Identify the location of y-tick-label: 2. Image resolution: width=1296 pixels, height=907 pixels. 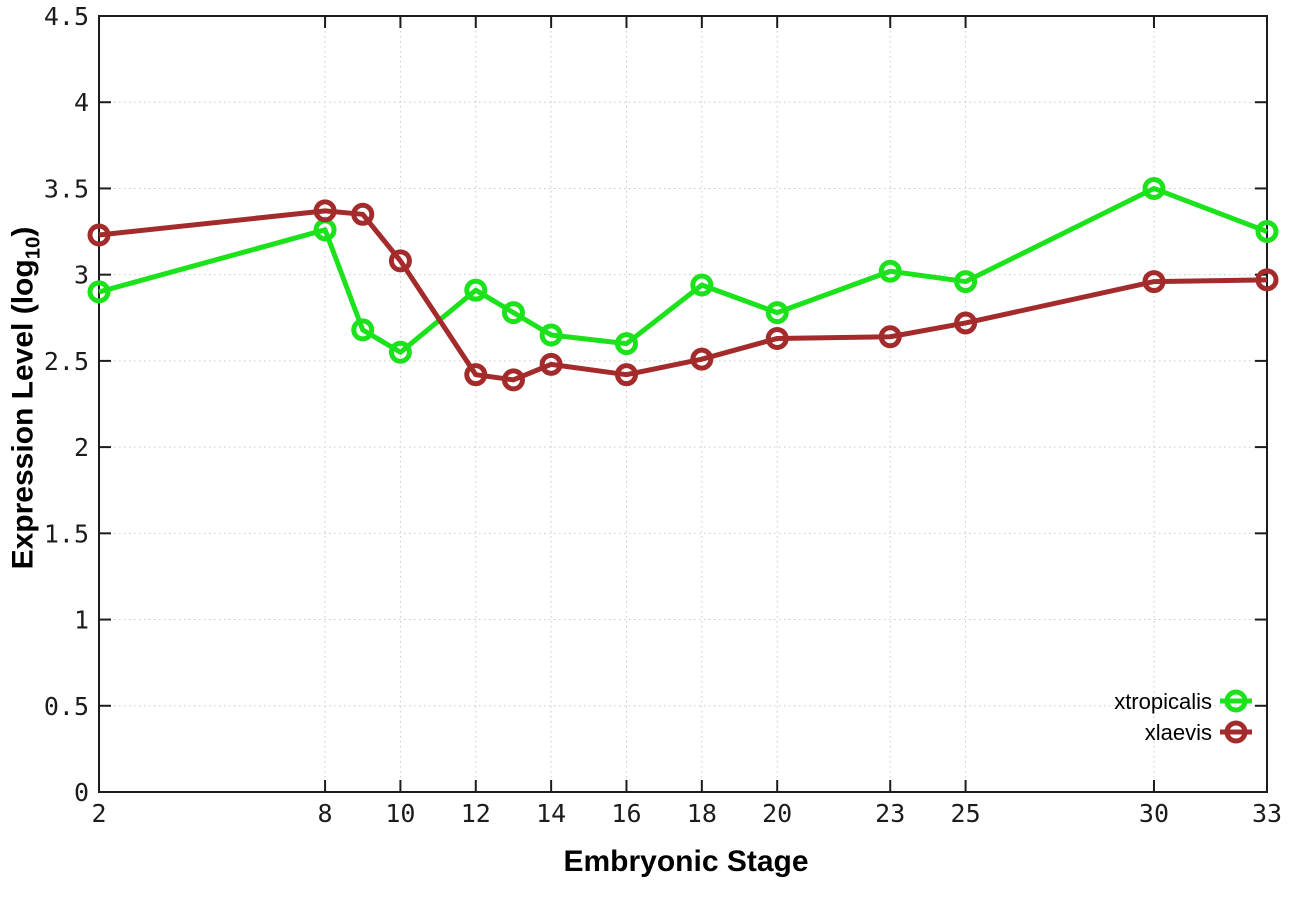
(81, 447).